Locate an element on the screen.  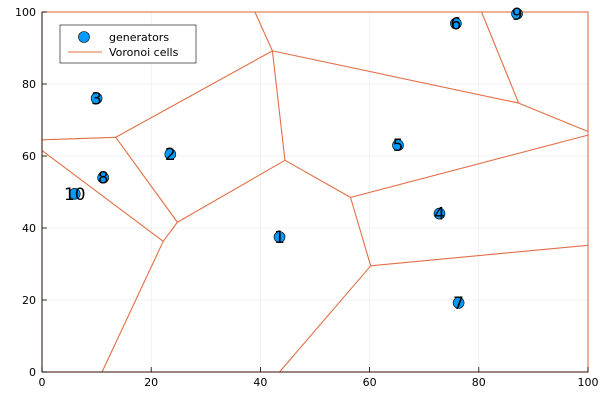
legend: generators Voronoi cells is located at coordinates (128, 44).